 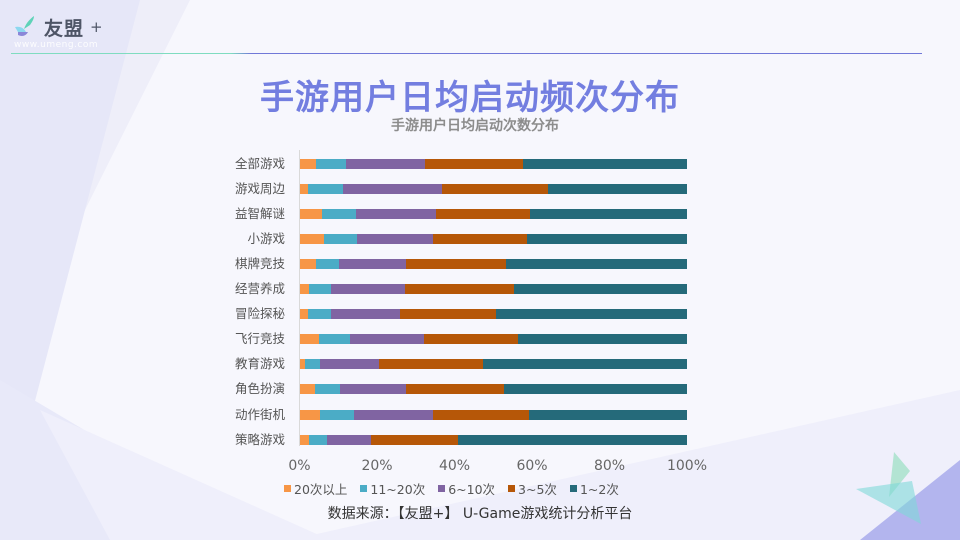 What do you see at coordinates (472, 489) in the screenshot?
I see `legend-label: 6~10次` at bounding box center [472, 489].